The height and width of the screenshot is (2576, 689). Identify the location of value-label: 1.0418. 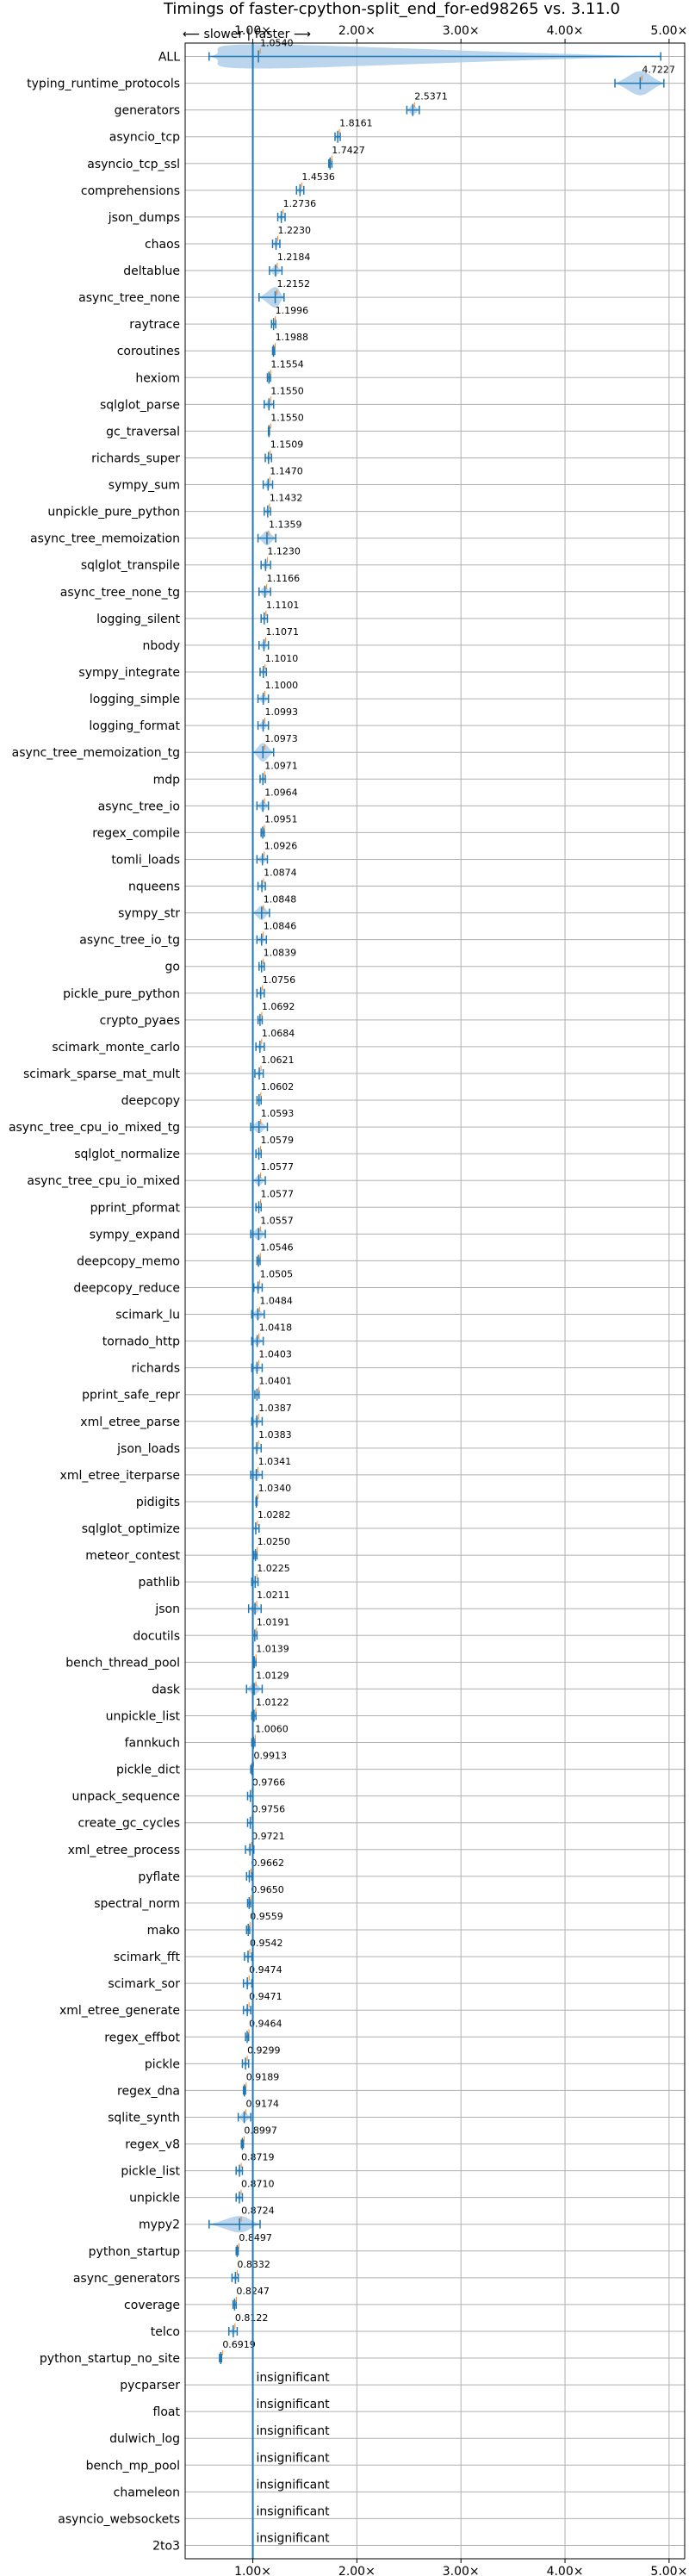
(276, 1328).